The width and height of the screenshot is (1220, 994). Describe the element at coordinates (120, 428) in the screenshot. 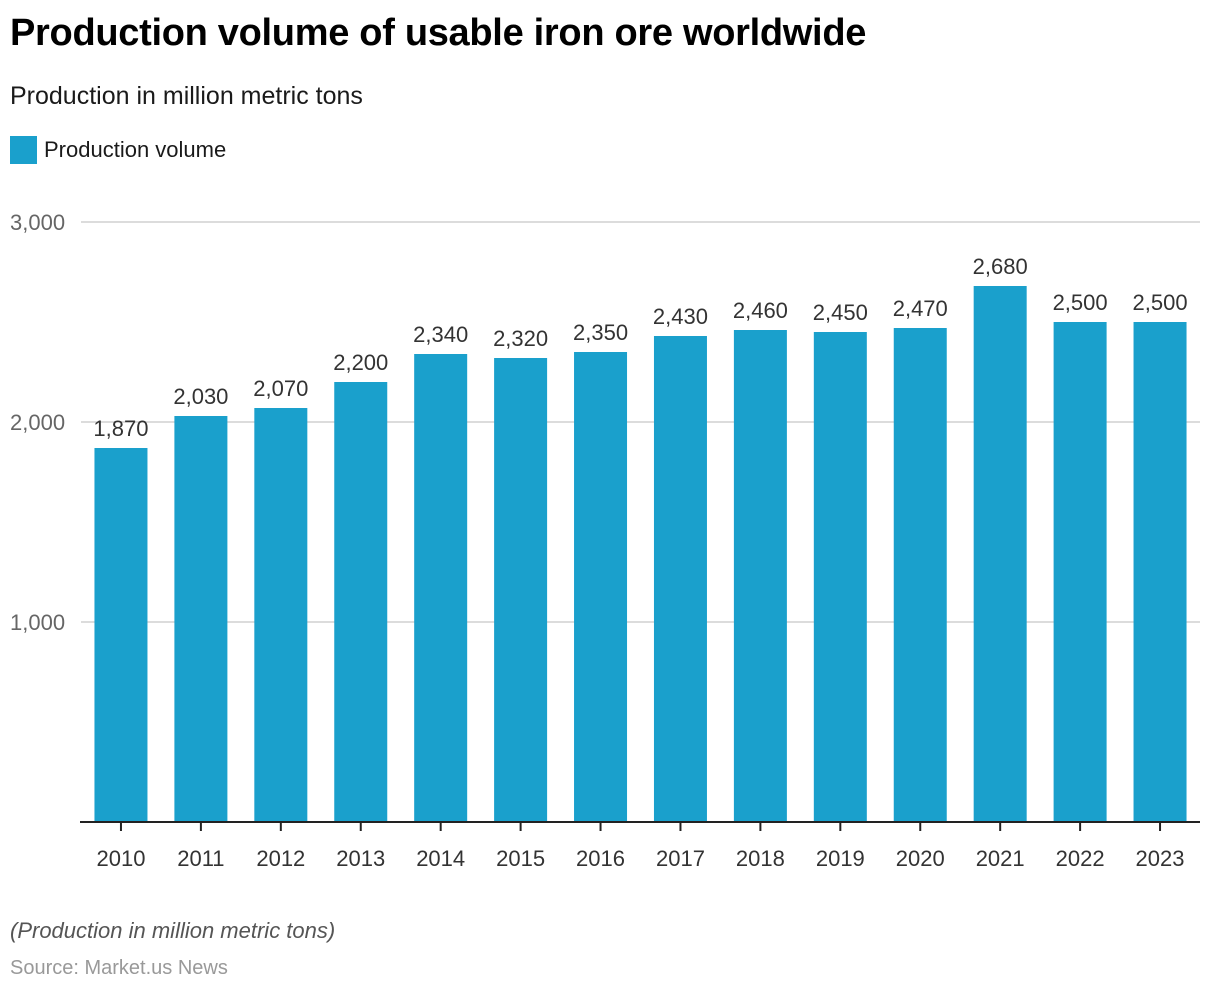

I see `data-label: 1,870` at that location.